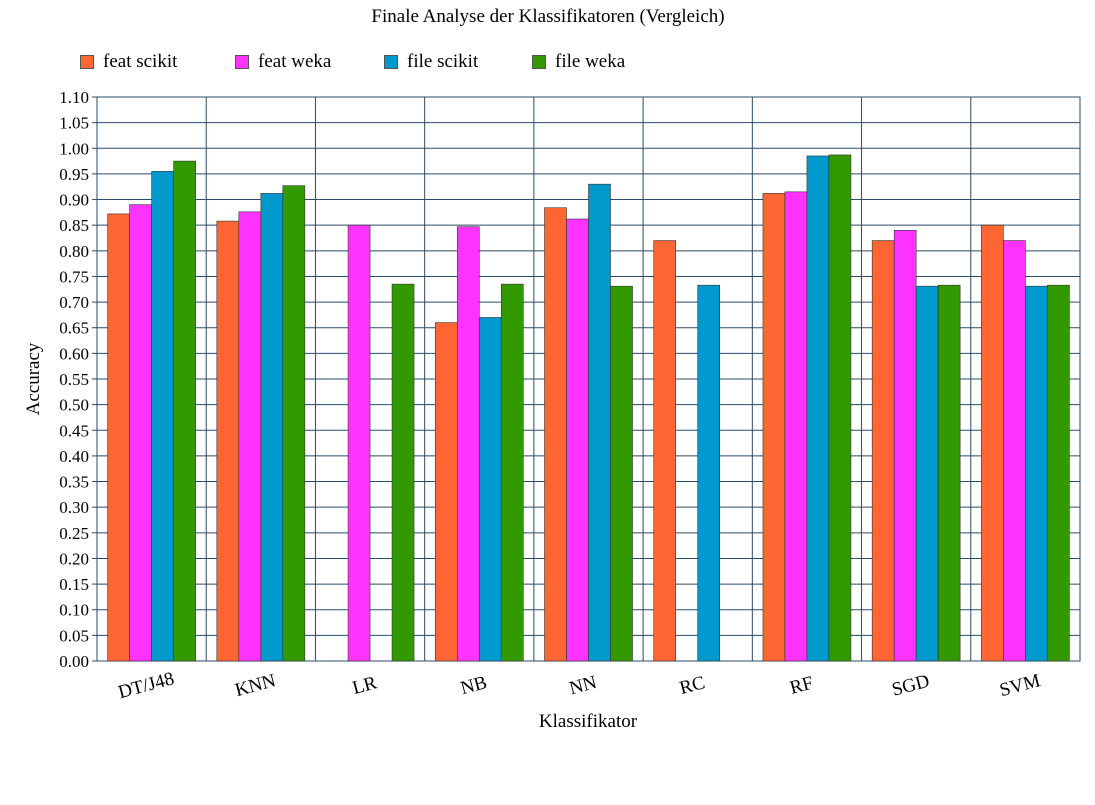 Image resolution: width=1095 pixels, height=805 pixels. What do you see at coordinates (294, 423) in the screenshot?
I see `bar-file-weka-KNN` at bounding box center [294, 423].